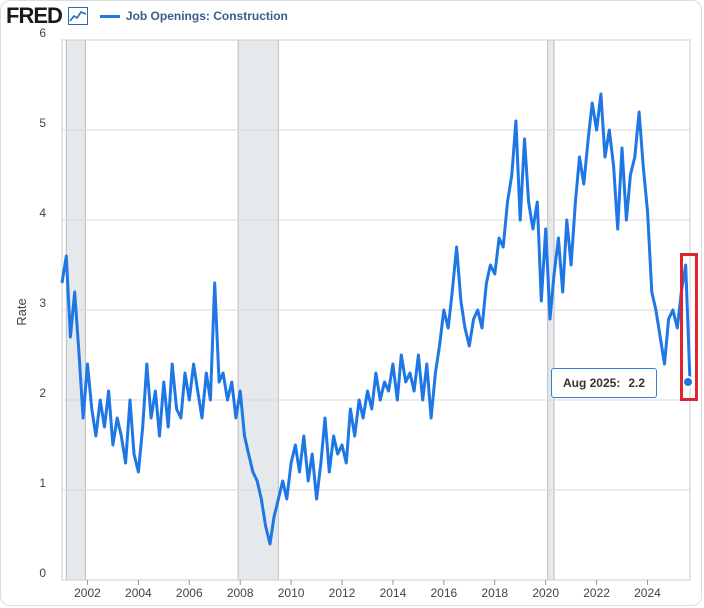 The width and height of the screenshot is (704, 608). I want to click on y-tick-label: 2, so click(42, 393).